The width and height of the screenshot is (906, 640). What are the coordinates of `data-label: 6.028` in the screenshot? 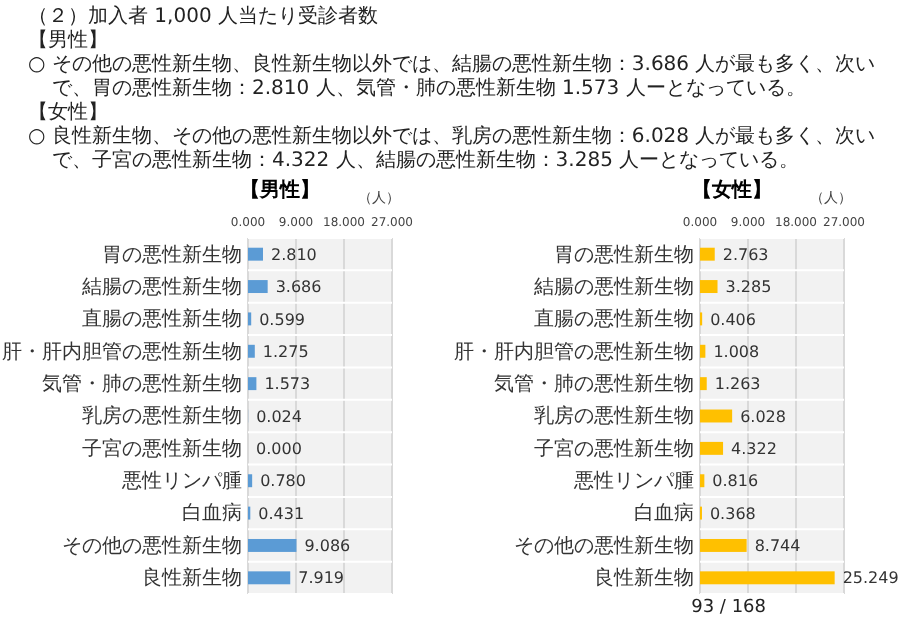 It's located at (763, 416).